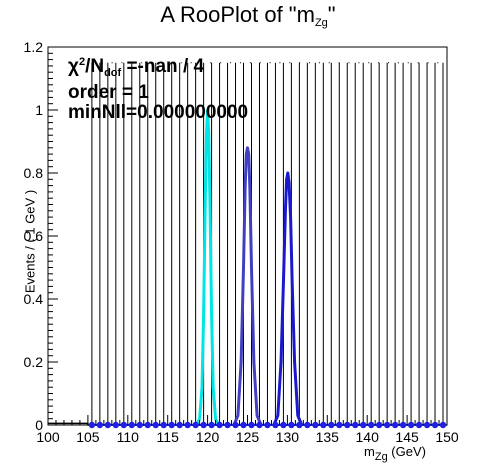  Describe the element at coordinates (34, 299) in the screenshot. I see `y-tick-label-2: 0.4` at that location.